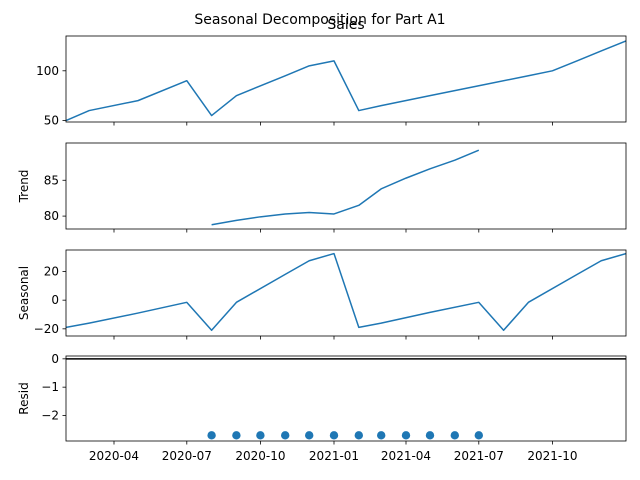 The image size is (640, 480). What do you see at coordinates (55, 359) in the screenshot?
I see `resid-ytick-label: 0` at bounding box center [55, 359].